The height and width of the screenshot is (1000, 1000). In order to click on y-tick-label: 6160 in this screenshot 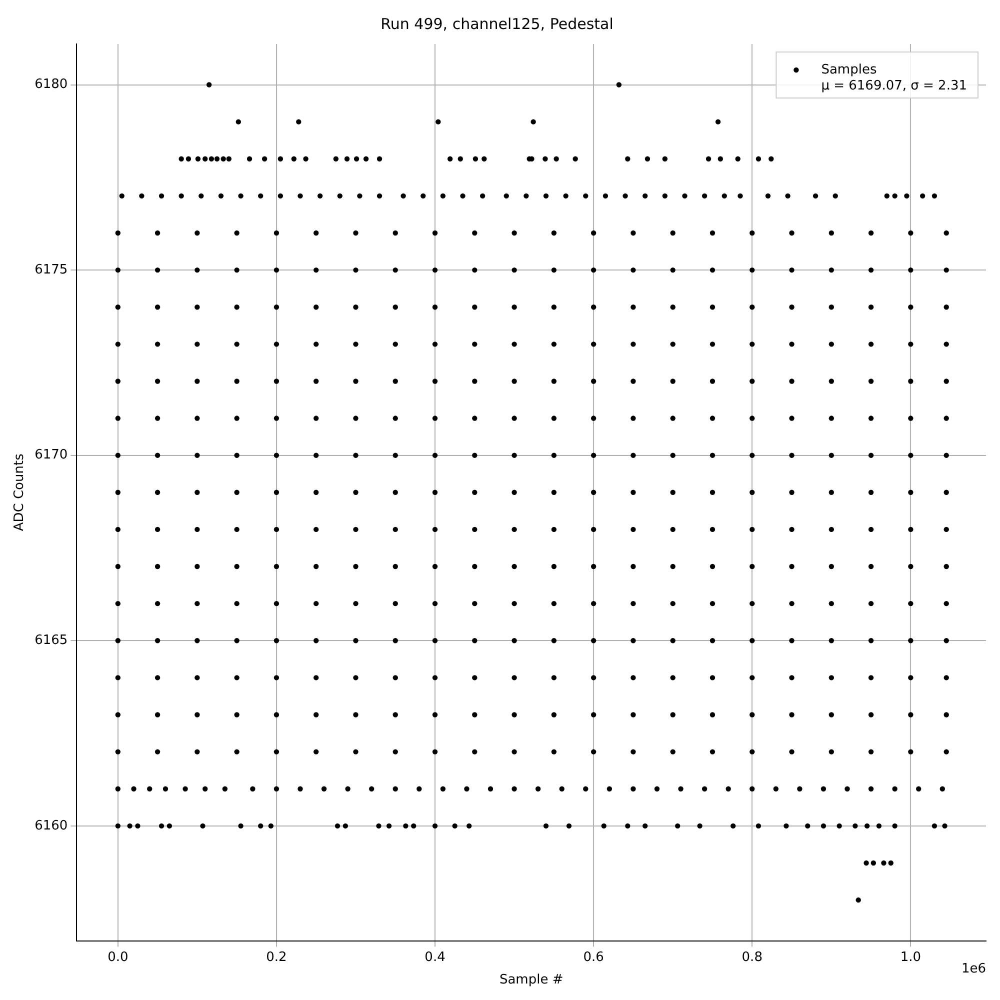, I will do `click(51, 826)`.